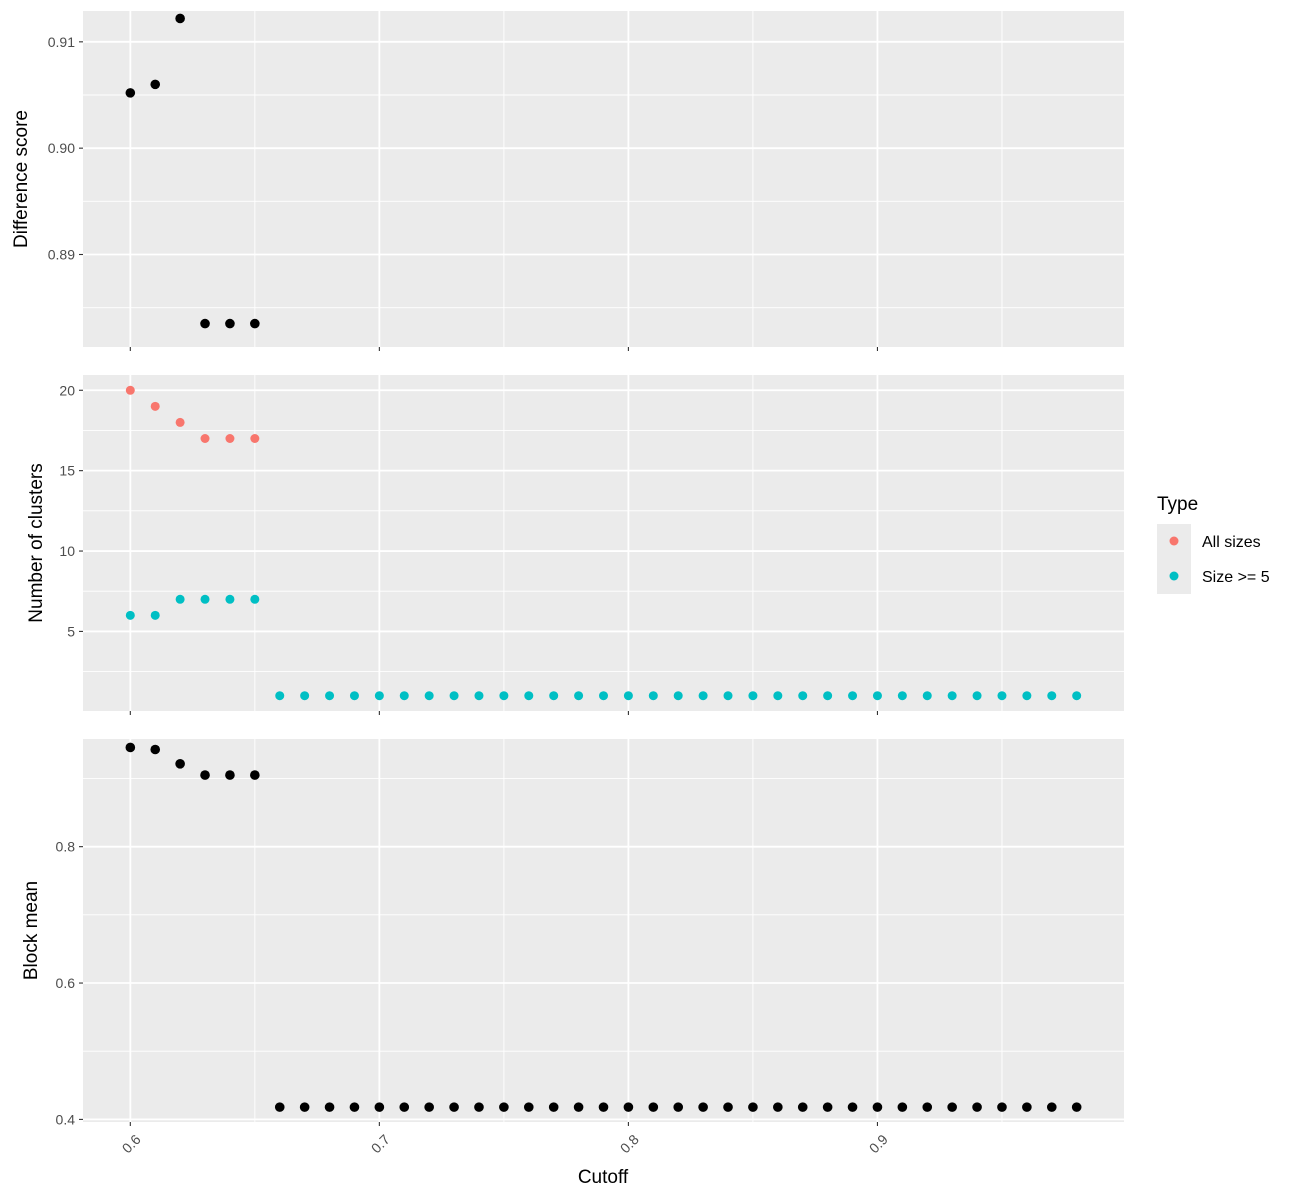 This screenshot has width=1300, height=1200. What do you see at coordinates (66, 983) in the screenshot?
I see `y-tick-label: 0.6` at bounding box center [66, 983].